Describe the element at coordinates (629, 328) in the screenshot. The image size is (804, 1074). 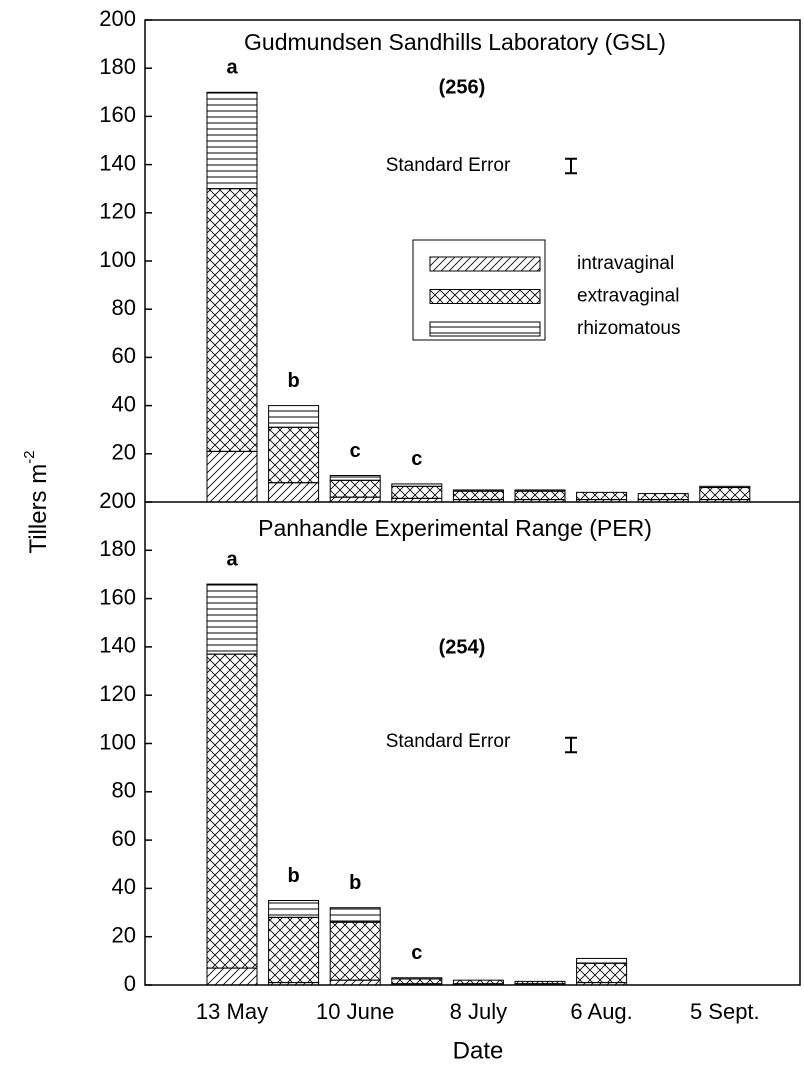
I see `legend-label: rhizomatous` at that location.